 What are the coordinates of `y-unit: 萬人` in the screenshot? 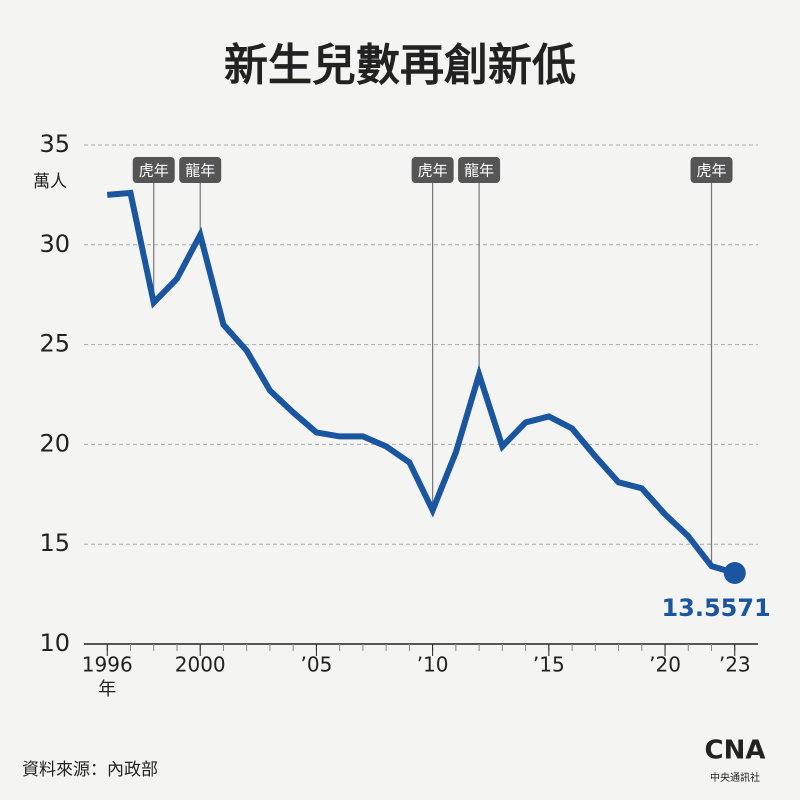 It's located at (50, 182).